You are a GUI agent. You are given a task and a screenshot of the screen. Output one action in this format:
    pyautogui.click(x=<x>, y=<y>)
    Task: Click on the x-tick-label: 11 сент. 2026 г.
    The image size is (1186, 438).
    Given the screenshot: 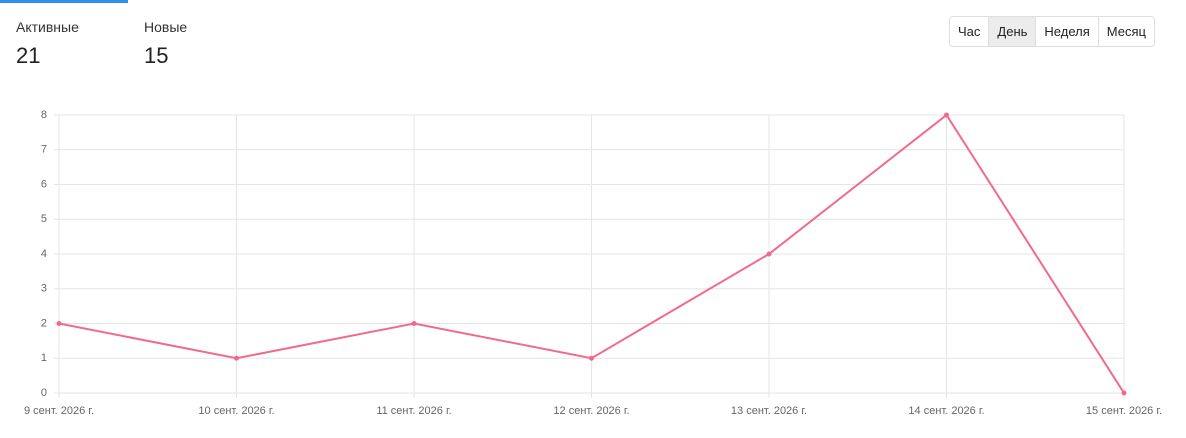 What is the action you would take?
    pyautogui.click(x=413, y=411)
    